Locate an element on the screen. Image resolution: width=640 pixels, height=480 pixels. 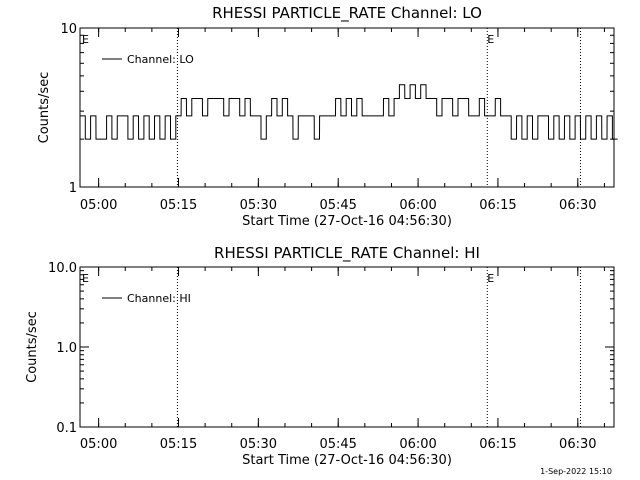
y-tick-label: 0.1 is located at coordinates (66, 428).